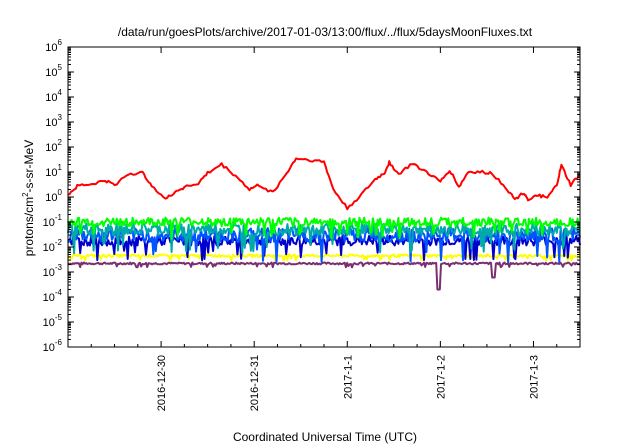  I want to click on y-tick-label: 10², so click(53, 146).